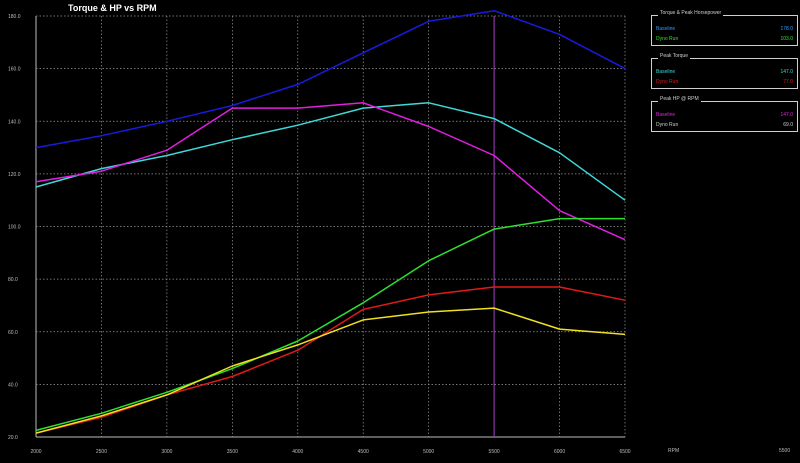  What do you see at coordinates (112, 8) in the screenshot?
I see `chart-title: Torque & HP vs RPM` at bounding box center [112, 8].